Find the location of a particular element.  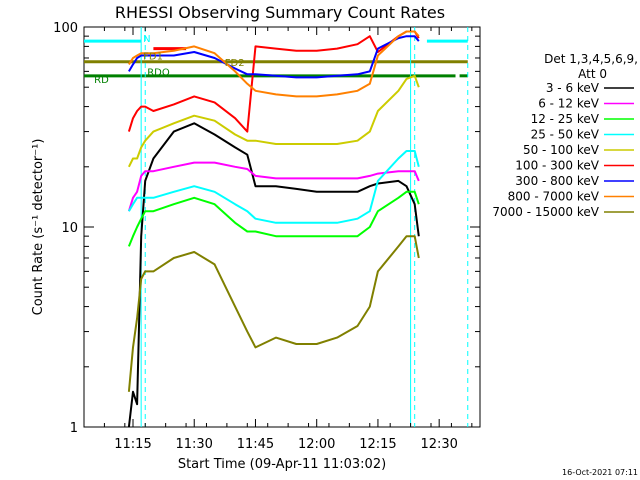

series-300-800-kev is located at coordinates (274, 57).